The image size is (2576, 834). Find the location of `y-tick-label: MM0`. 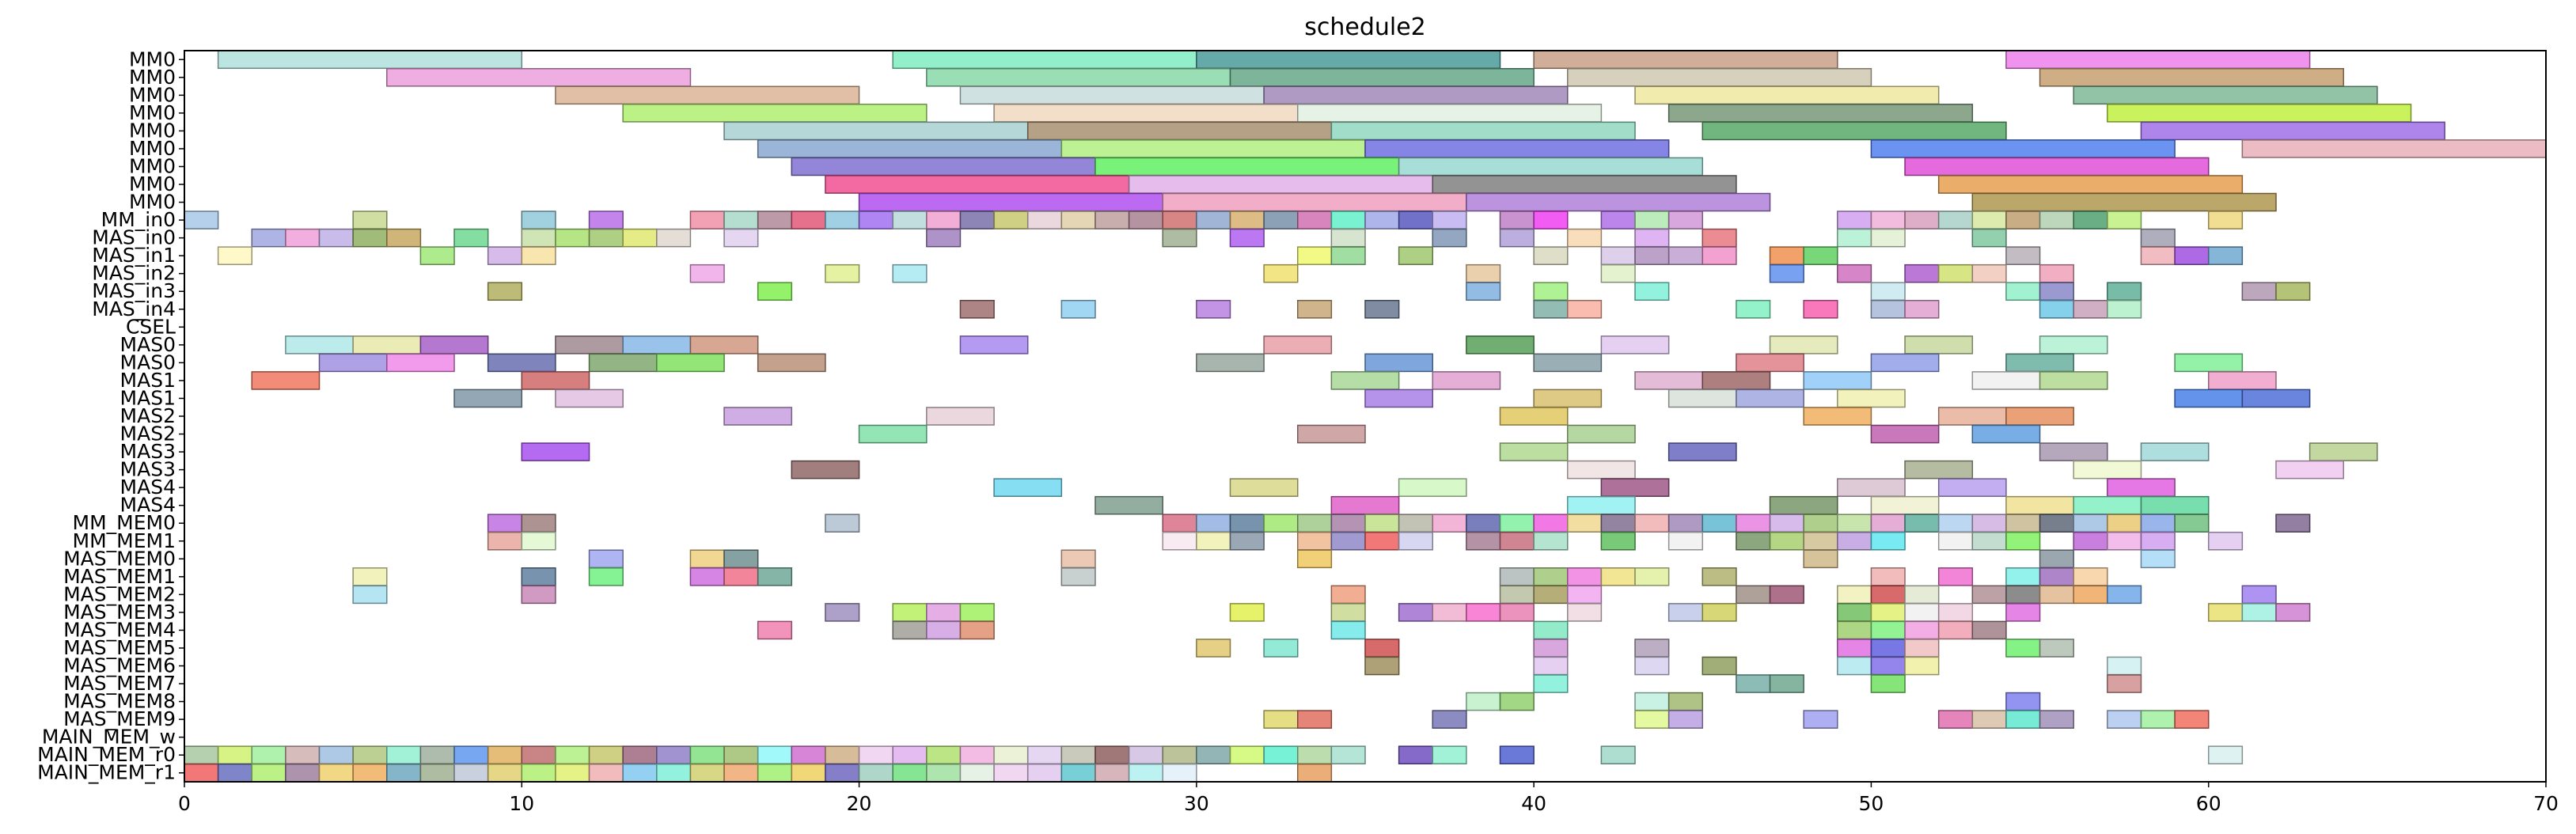

y-tick-label: MM0 is located at coordinates (152, 183).